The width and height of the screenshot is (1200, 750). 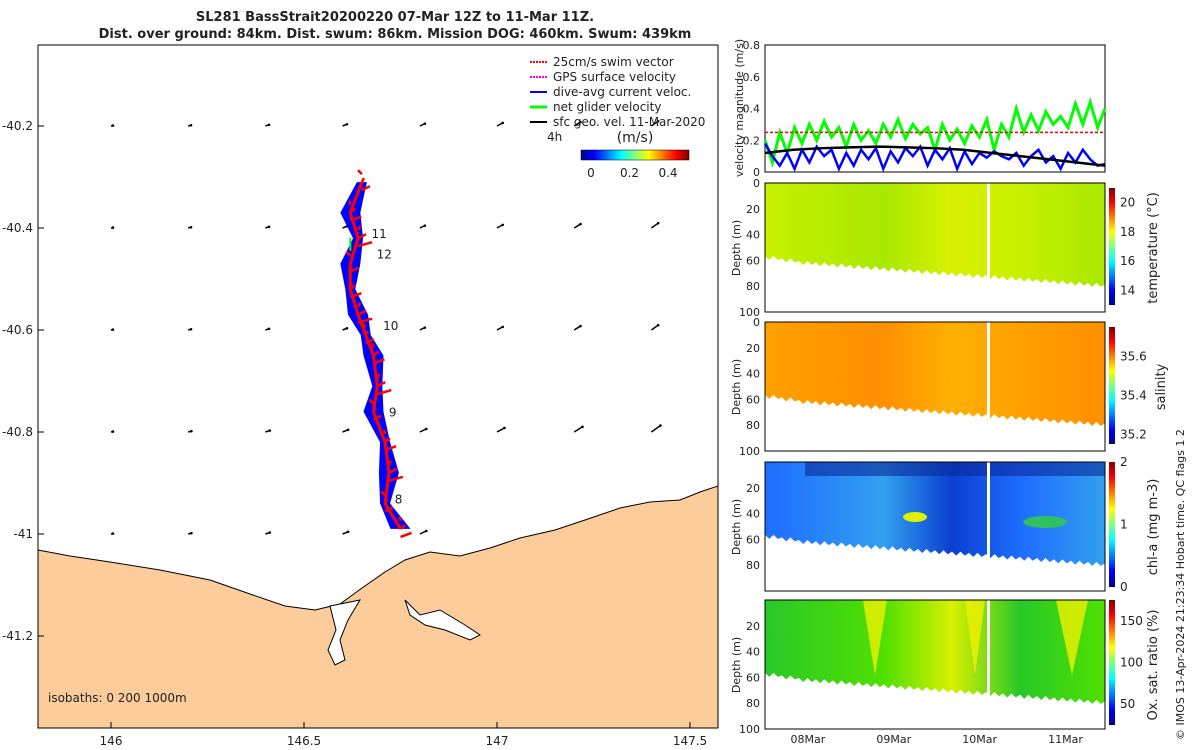 I want to click on day-label: 9, so click(x=393, y=413).